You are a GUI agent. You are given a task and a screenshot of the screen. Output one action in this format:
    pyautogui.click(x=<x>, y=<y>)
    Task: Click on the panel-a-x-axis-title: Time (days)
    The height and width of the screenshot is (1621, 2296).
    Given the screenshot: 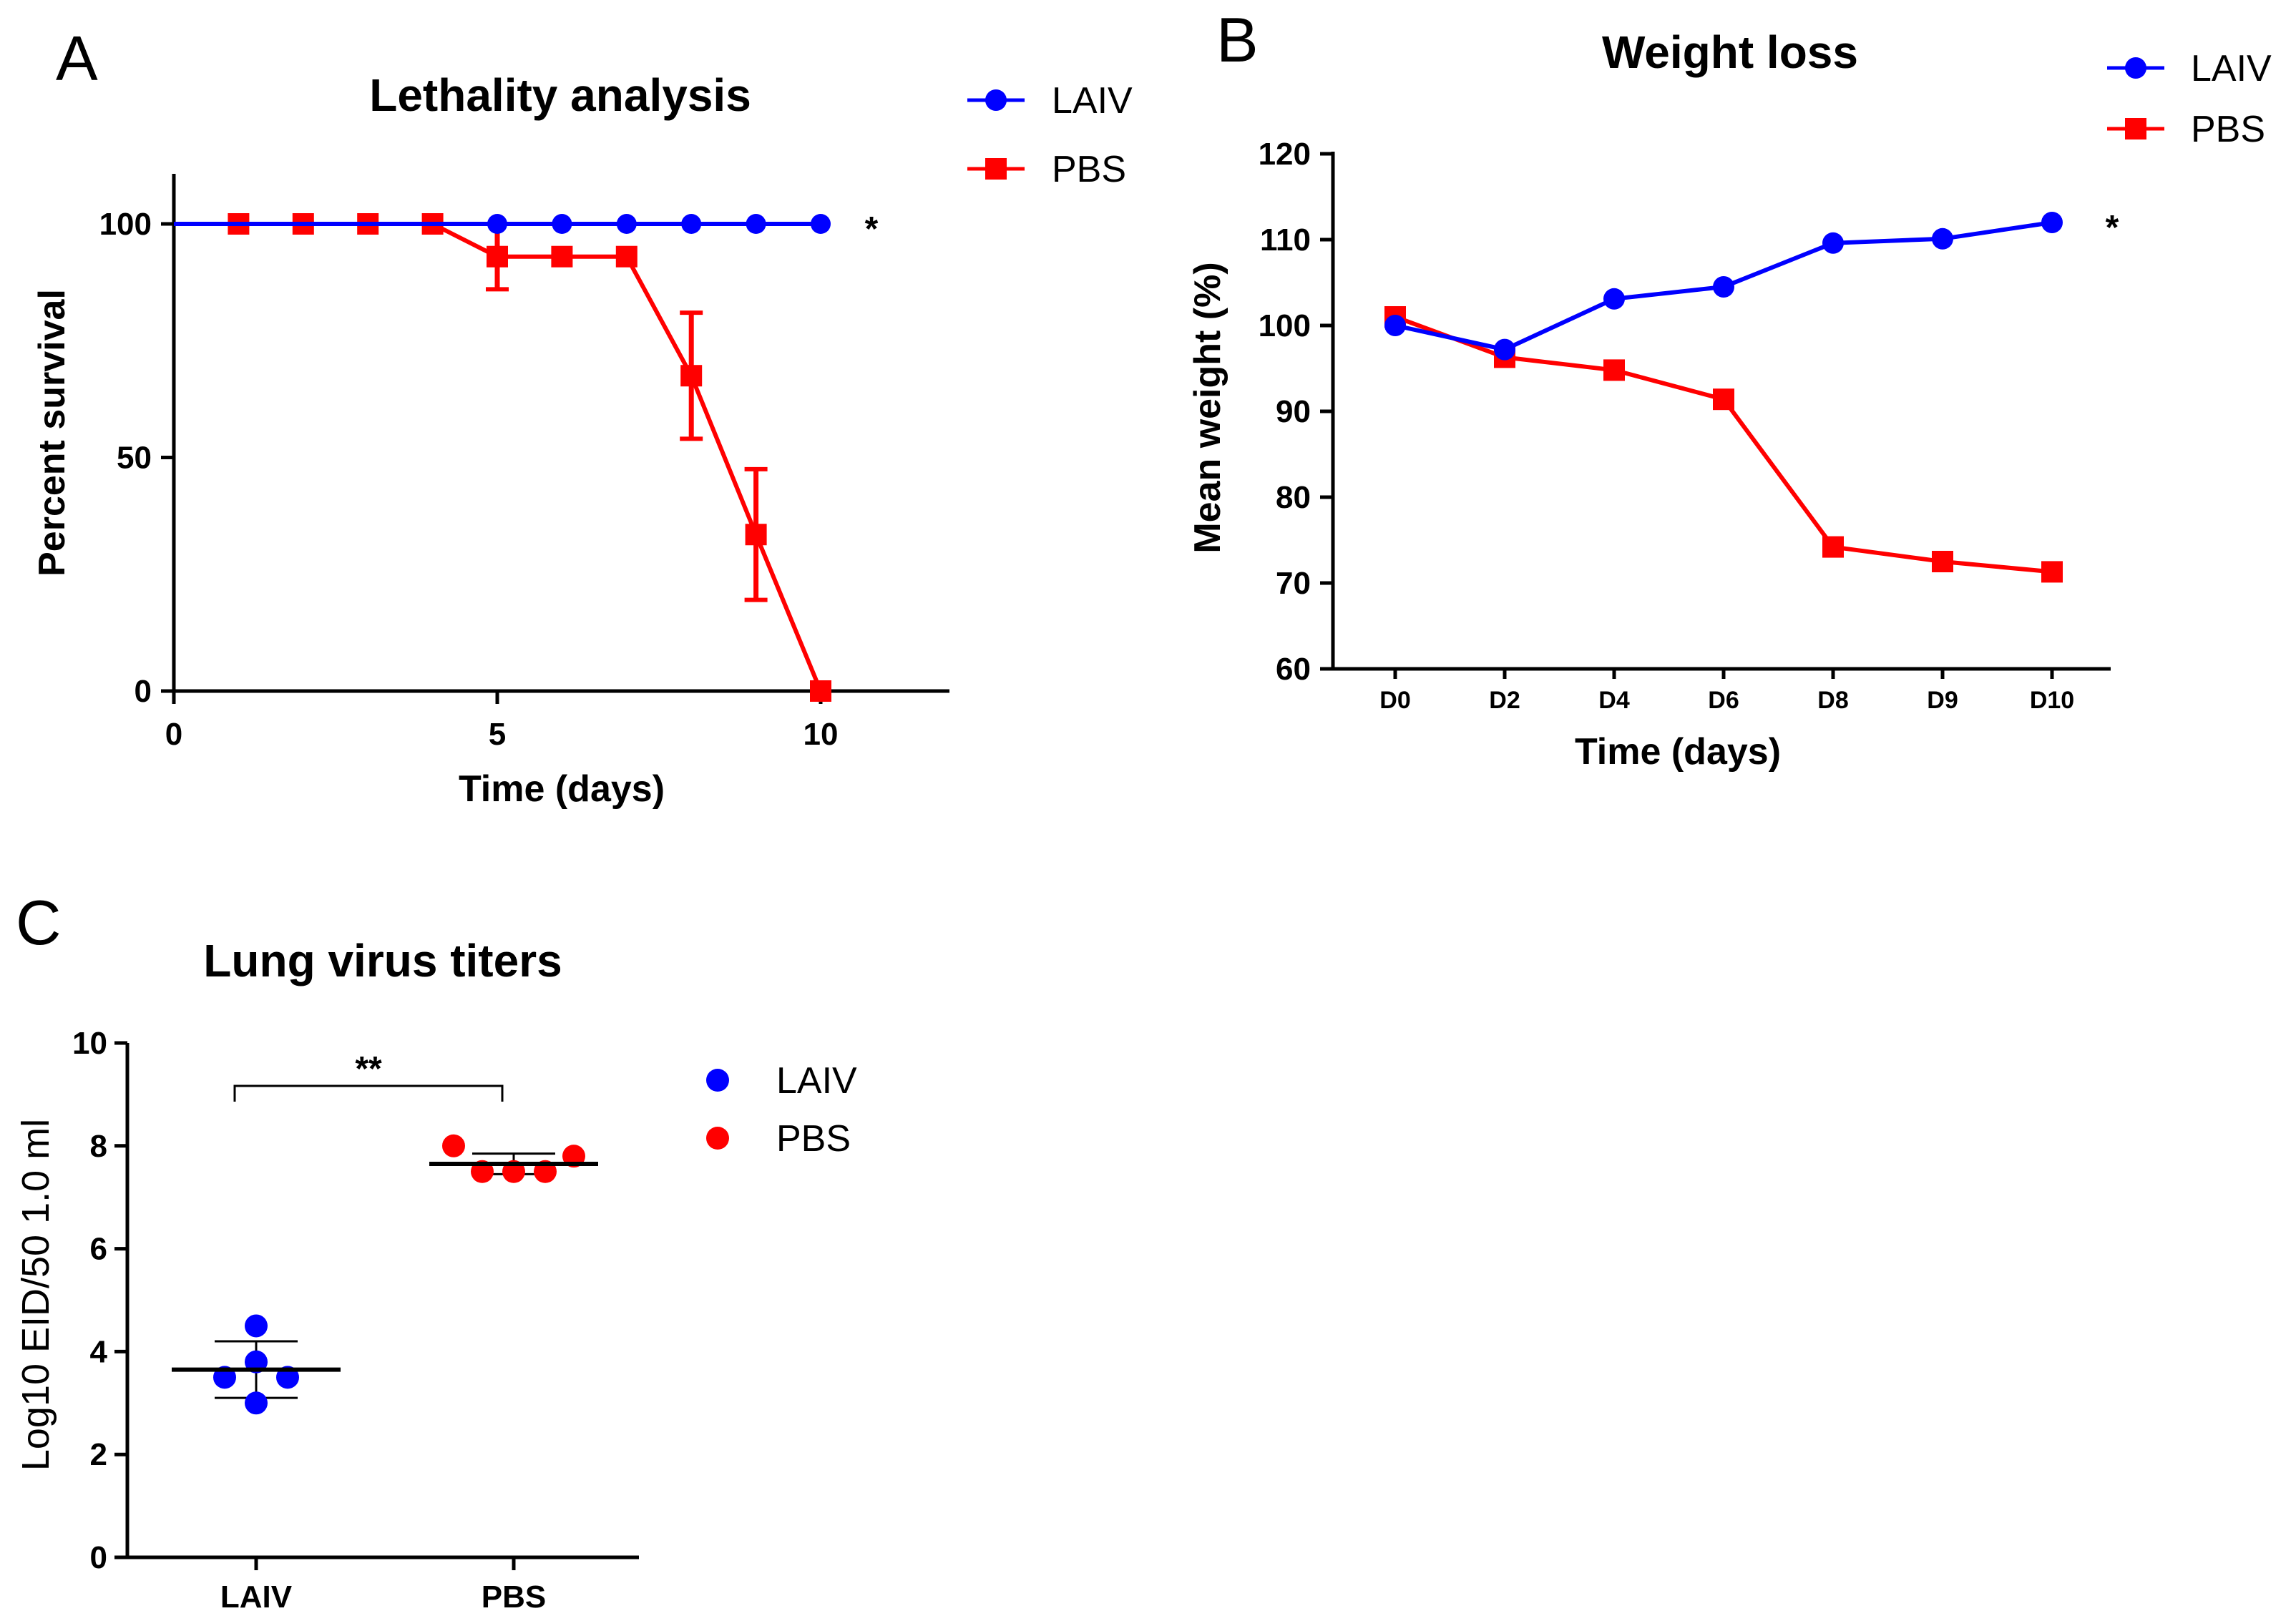 What is the action you would take?
    pyautogui.click(x=562, y=789)
    